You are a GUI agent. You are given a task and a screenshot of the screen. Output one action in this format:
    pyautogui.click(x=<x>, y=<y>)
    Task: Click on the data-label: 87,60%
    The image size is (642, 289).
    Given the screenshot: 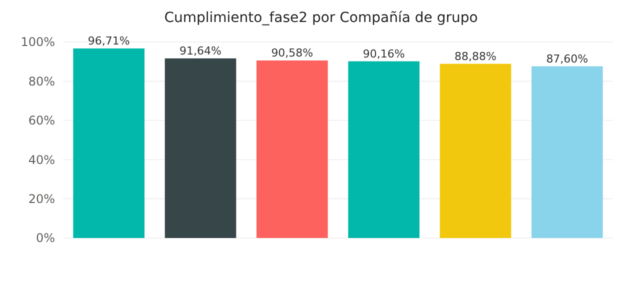 What is the action you would take?
    pyautogui.click(x=567, y=59)
    